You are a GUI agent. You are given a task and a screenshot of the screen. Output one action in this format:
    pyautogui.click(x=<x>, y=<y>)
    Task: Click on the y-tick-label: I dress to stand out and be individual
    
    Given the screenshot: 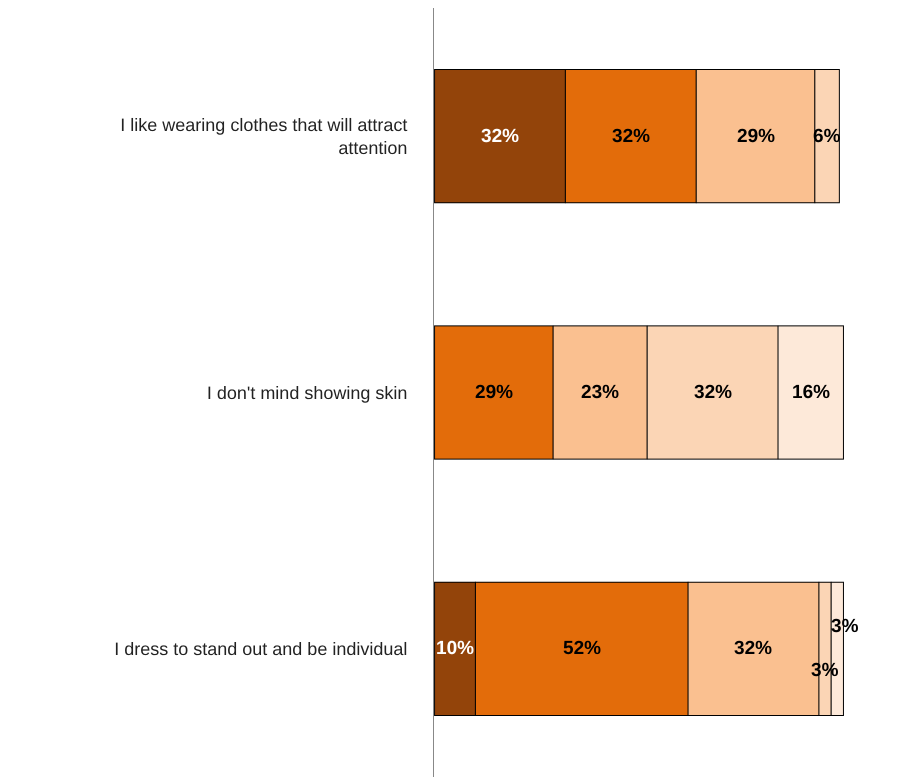 What is the action you would take?
    pyautogui.click(x=261, y=649)
    